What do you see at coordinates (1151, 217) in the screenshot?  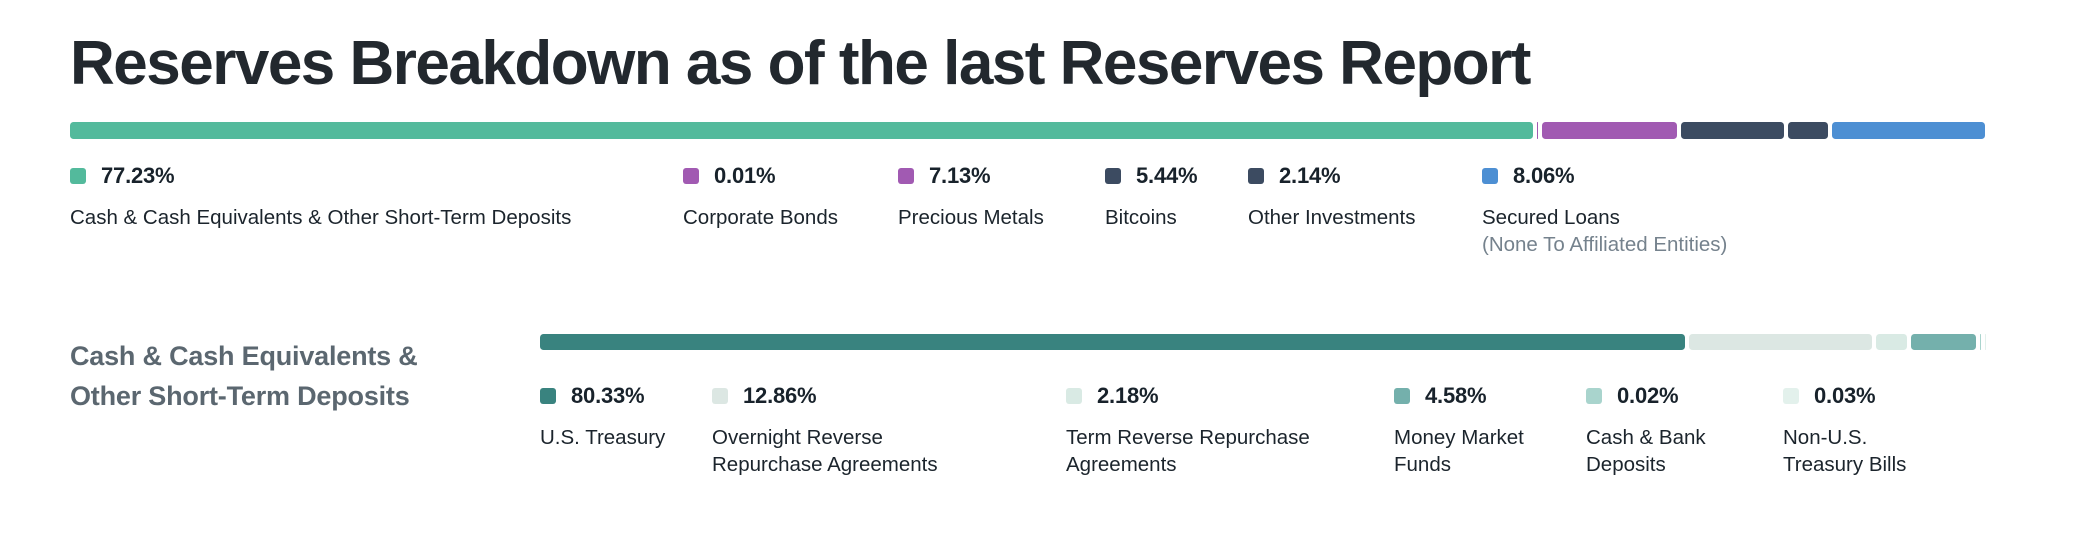 I see `legend-label: Bitcoins` at bounding box center [1151, 217].